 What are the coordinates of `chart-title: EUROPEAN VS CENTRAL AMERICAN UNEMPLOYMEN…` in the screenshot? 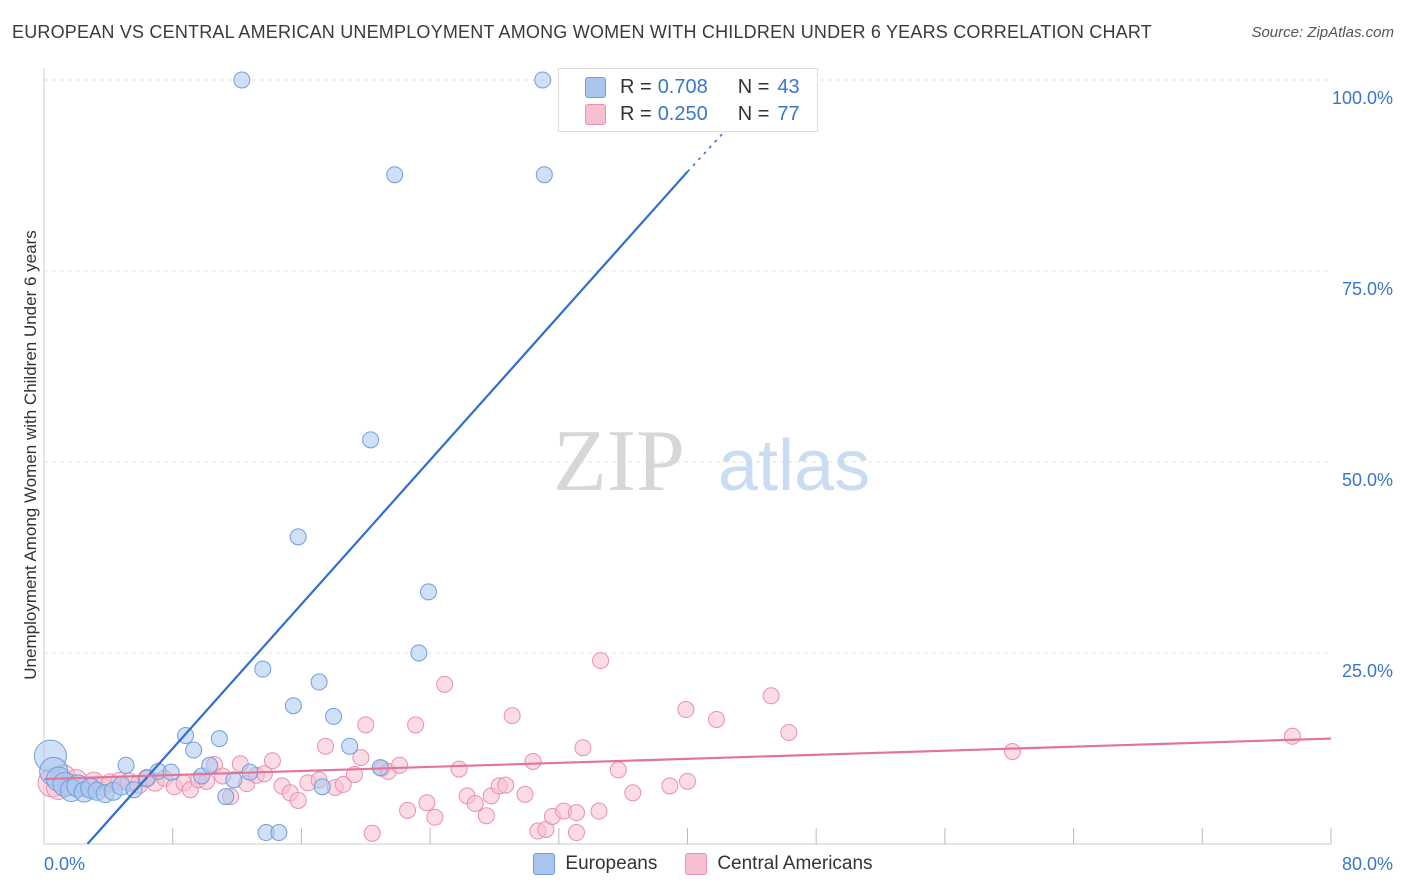 It's located at (582, 32).